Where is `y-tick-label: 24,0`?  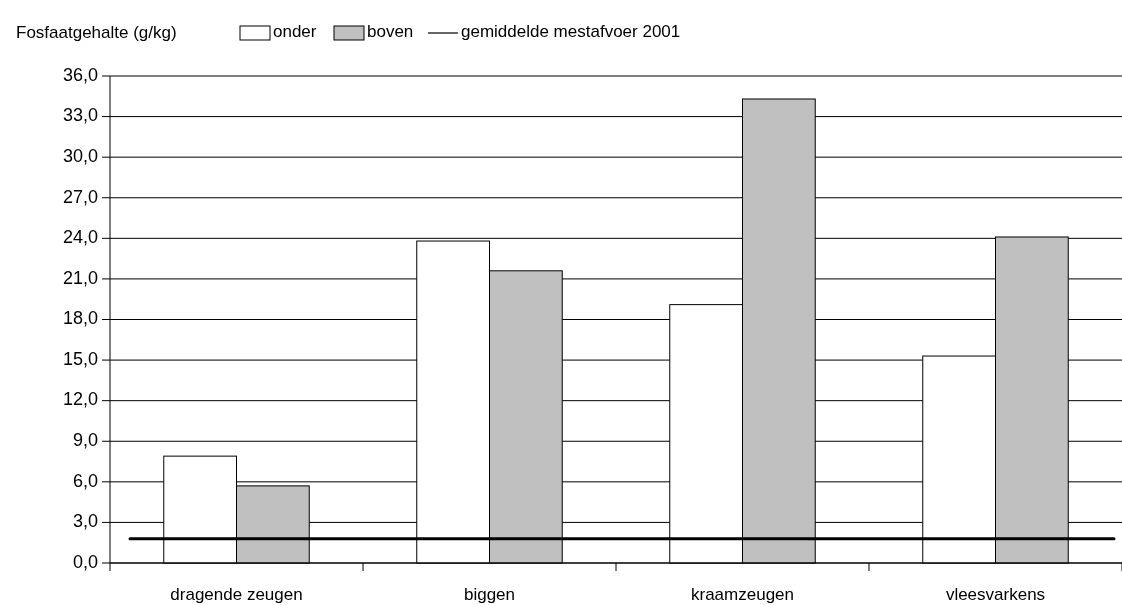 y-tick-label: 24,0 is located at coordinates (80, 237).